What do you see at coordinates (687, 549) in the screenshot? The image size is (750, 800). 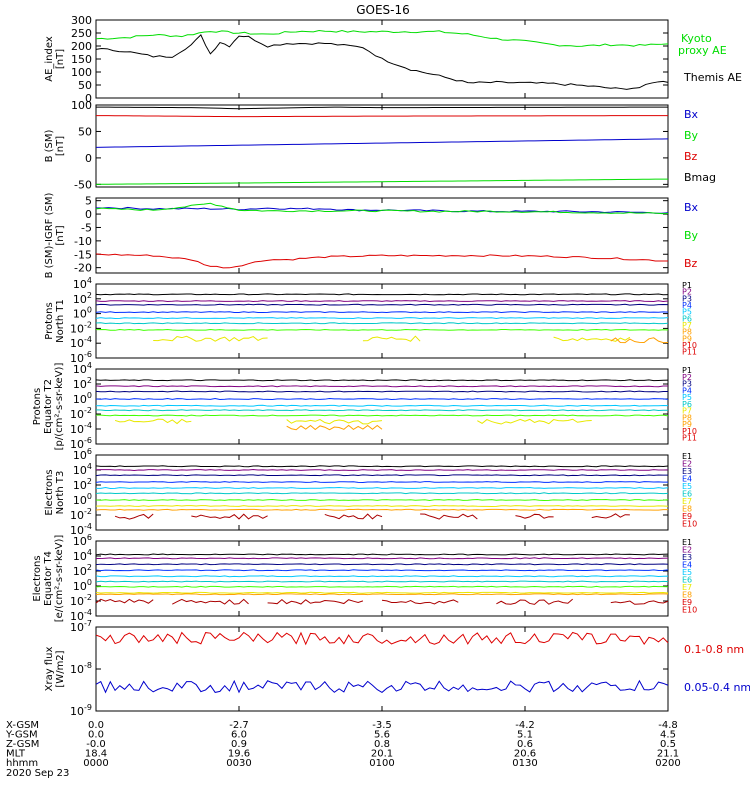 I see `legend-entry: E2` at bounding box center [687, 549].